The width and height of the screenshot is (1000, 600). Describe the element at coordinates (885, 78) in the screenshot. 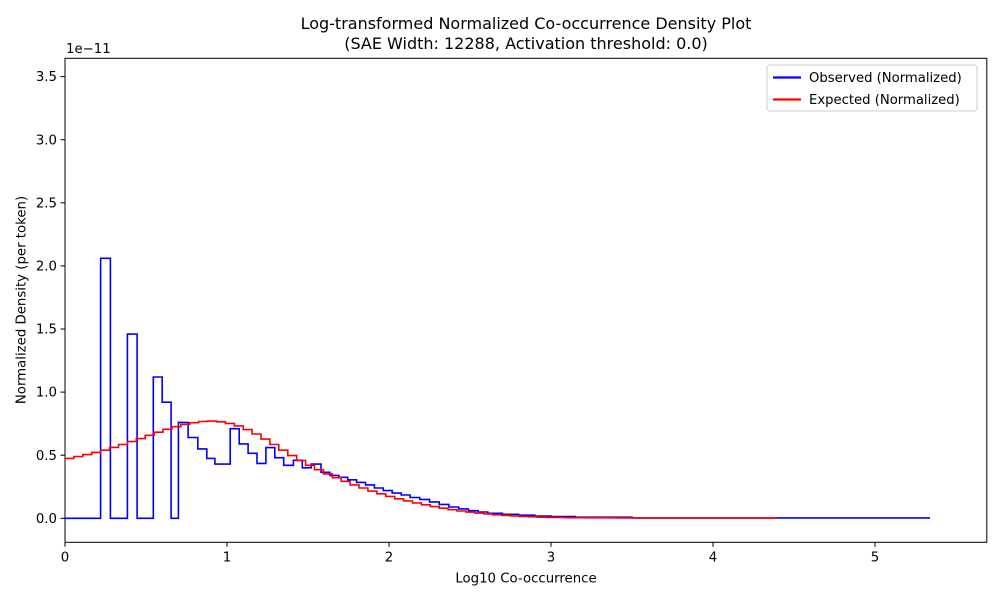

I see `observed-legend-label: Observed (Normalized)` at that location.